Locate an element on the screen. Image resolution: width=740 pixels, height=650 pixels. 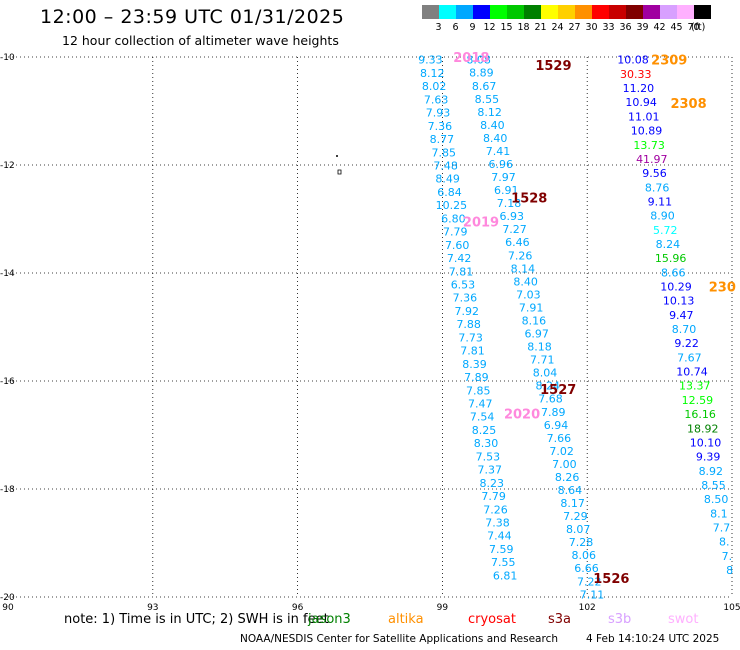
wave-height-value: 12.59 is located at coordinates (698, 400).